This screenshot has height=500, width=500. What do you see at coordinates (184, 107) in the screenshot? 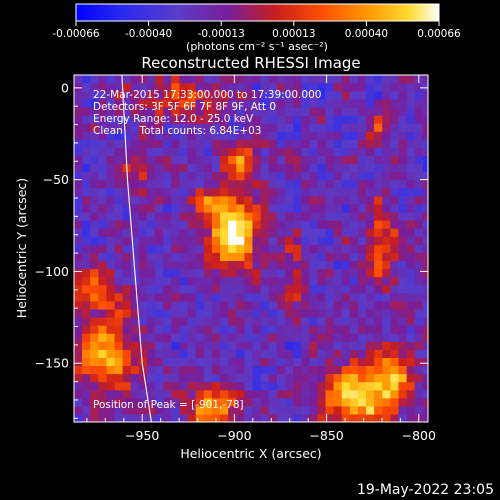
I see `annotation-detectors: Detectors: 3F 5F 6F 7F 8F 9F, Att 0` at bounding box center [184, 107].